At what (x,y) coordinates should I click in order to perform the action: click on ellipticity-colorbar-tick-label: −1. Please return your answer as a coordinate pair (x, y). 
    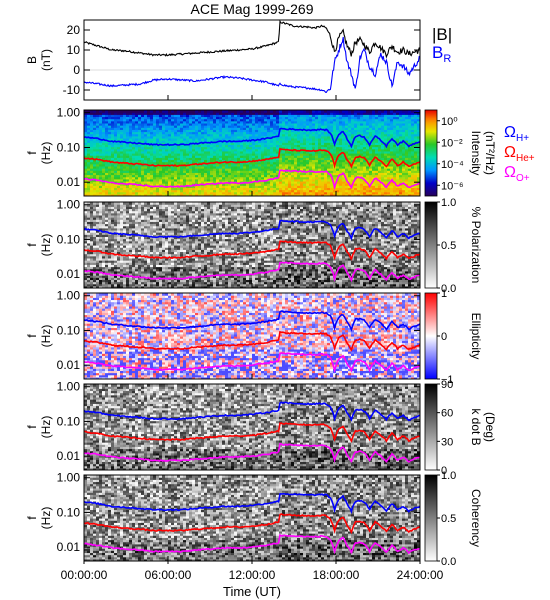
    Looking at the image, I should click on (447, 380).